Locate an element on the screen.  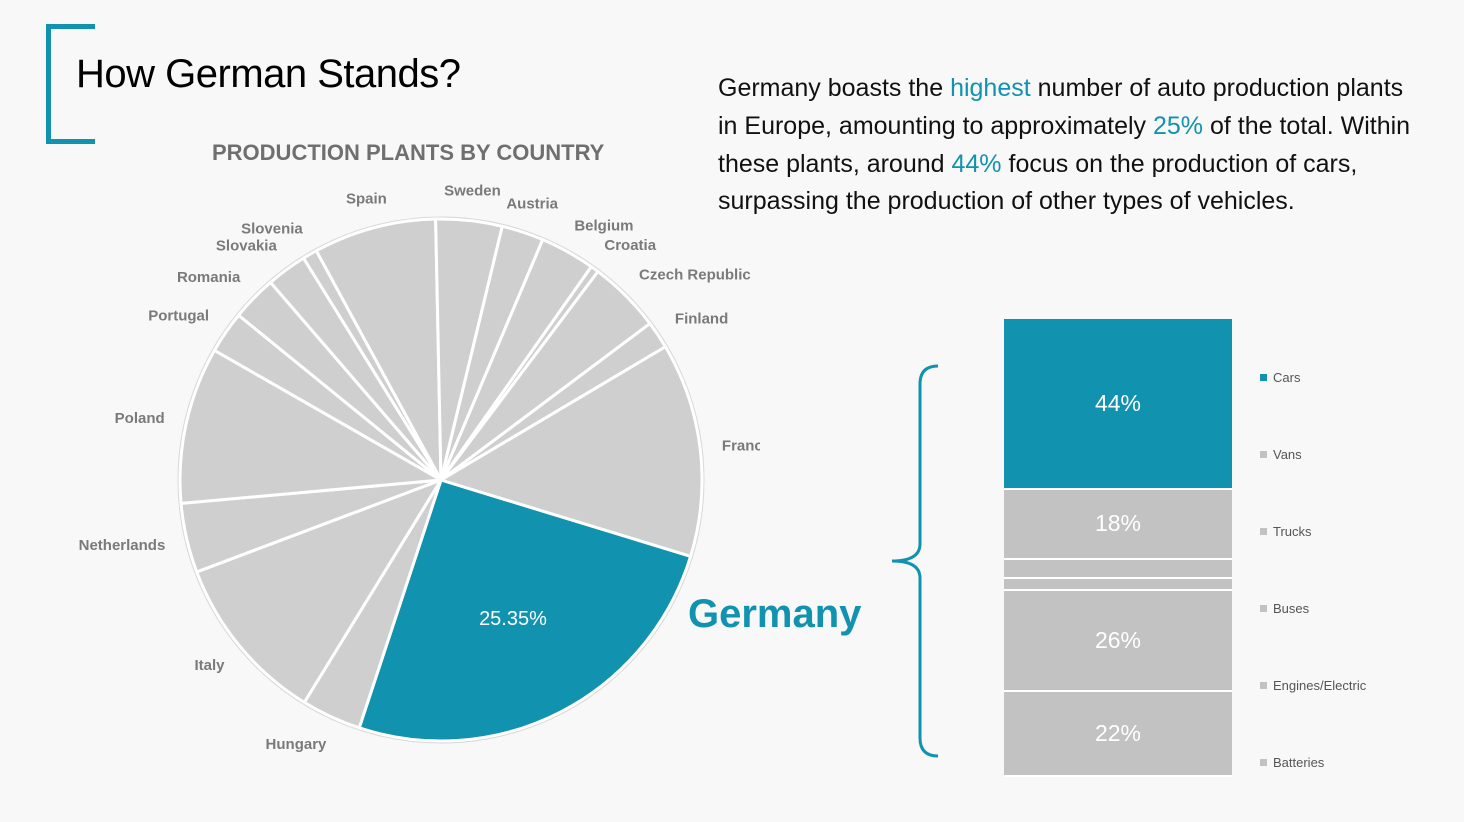
bar-segment-cars: 44% is located at coordinates (1118, 404).